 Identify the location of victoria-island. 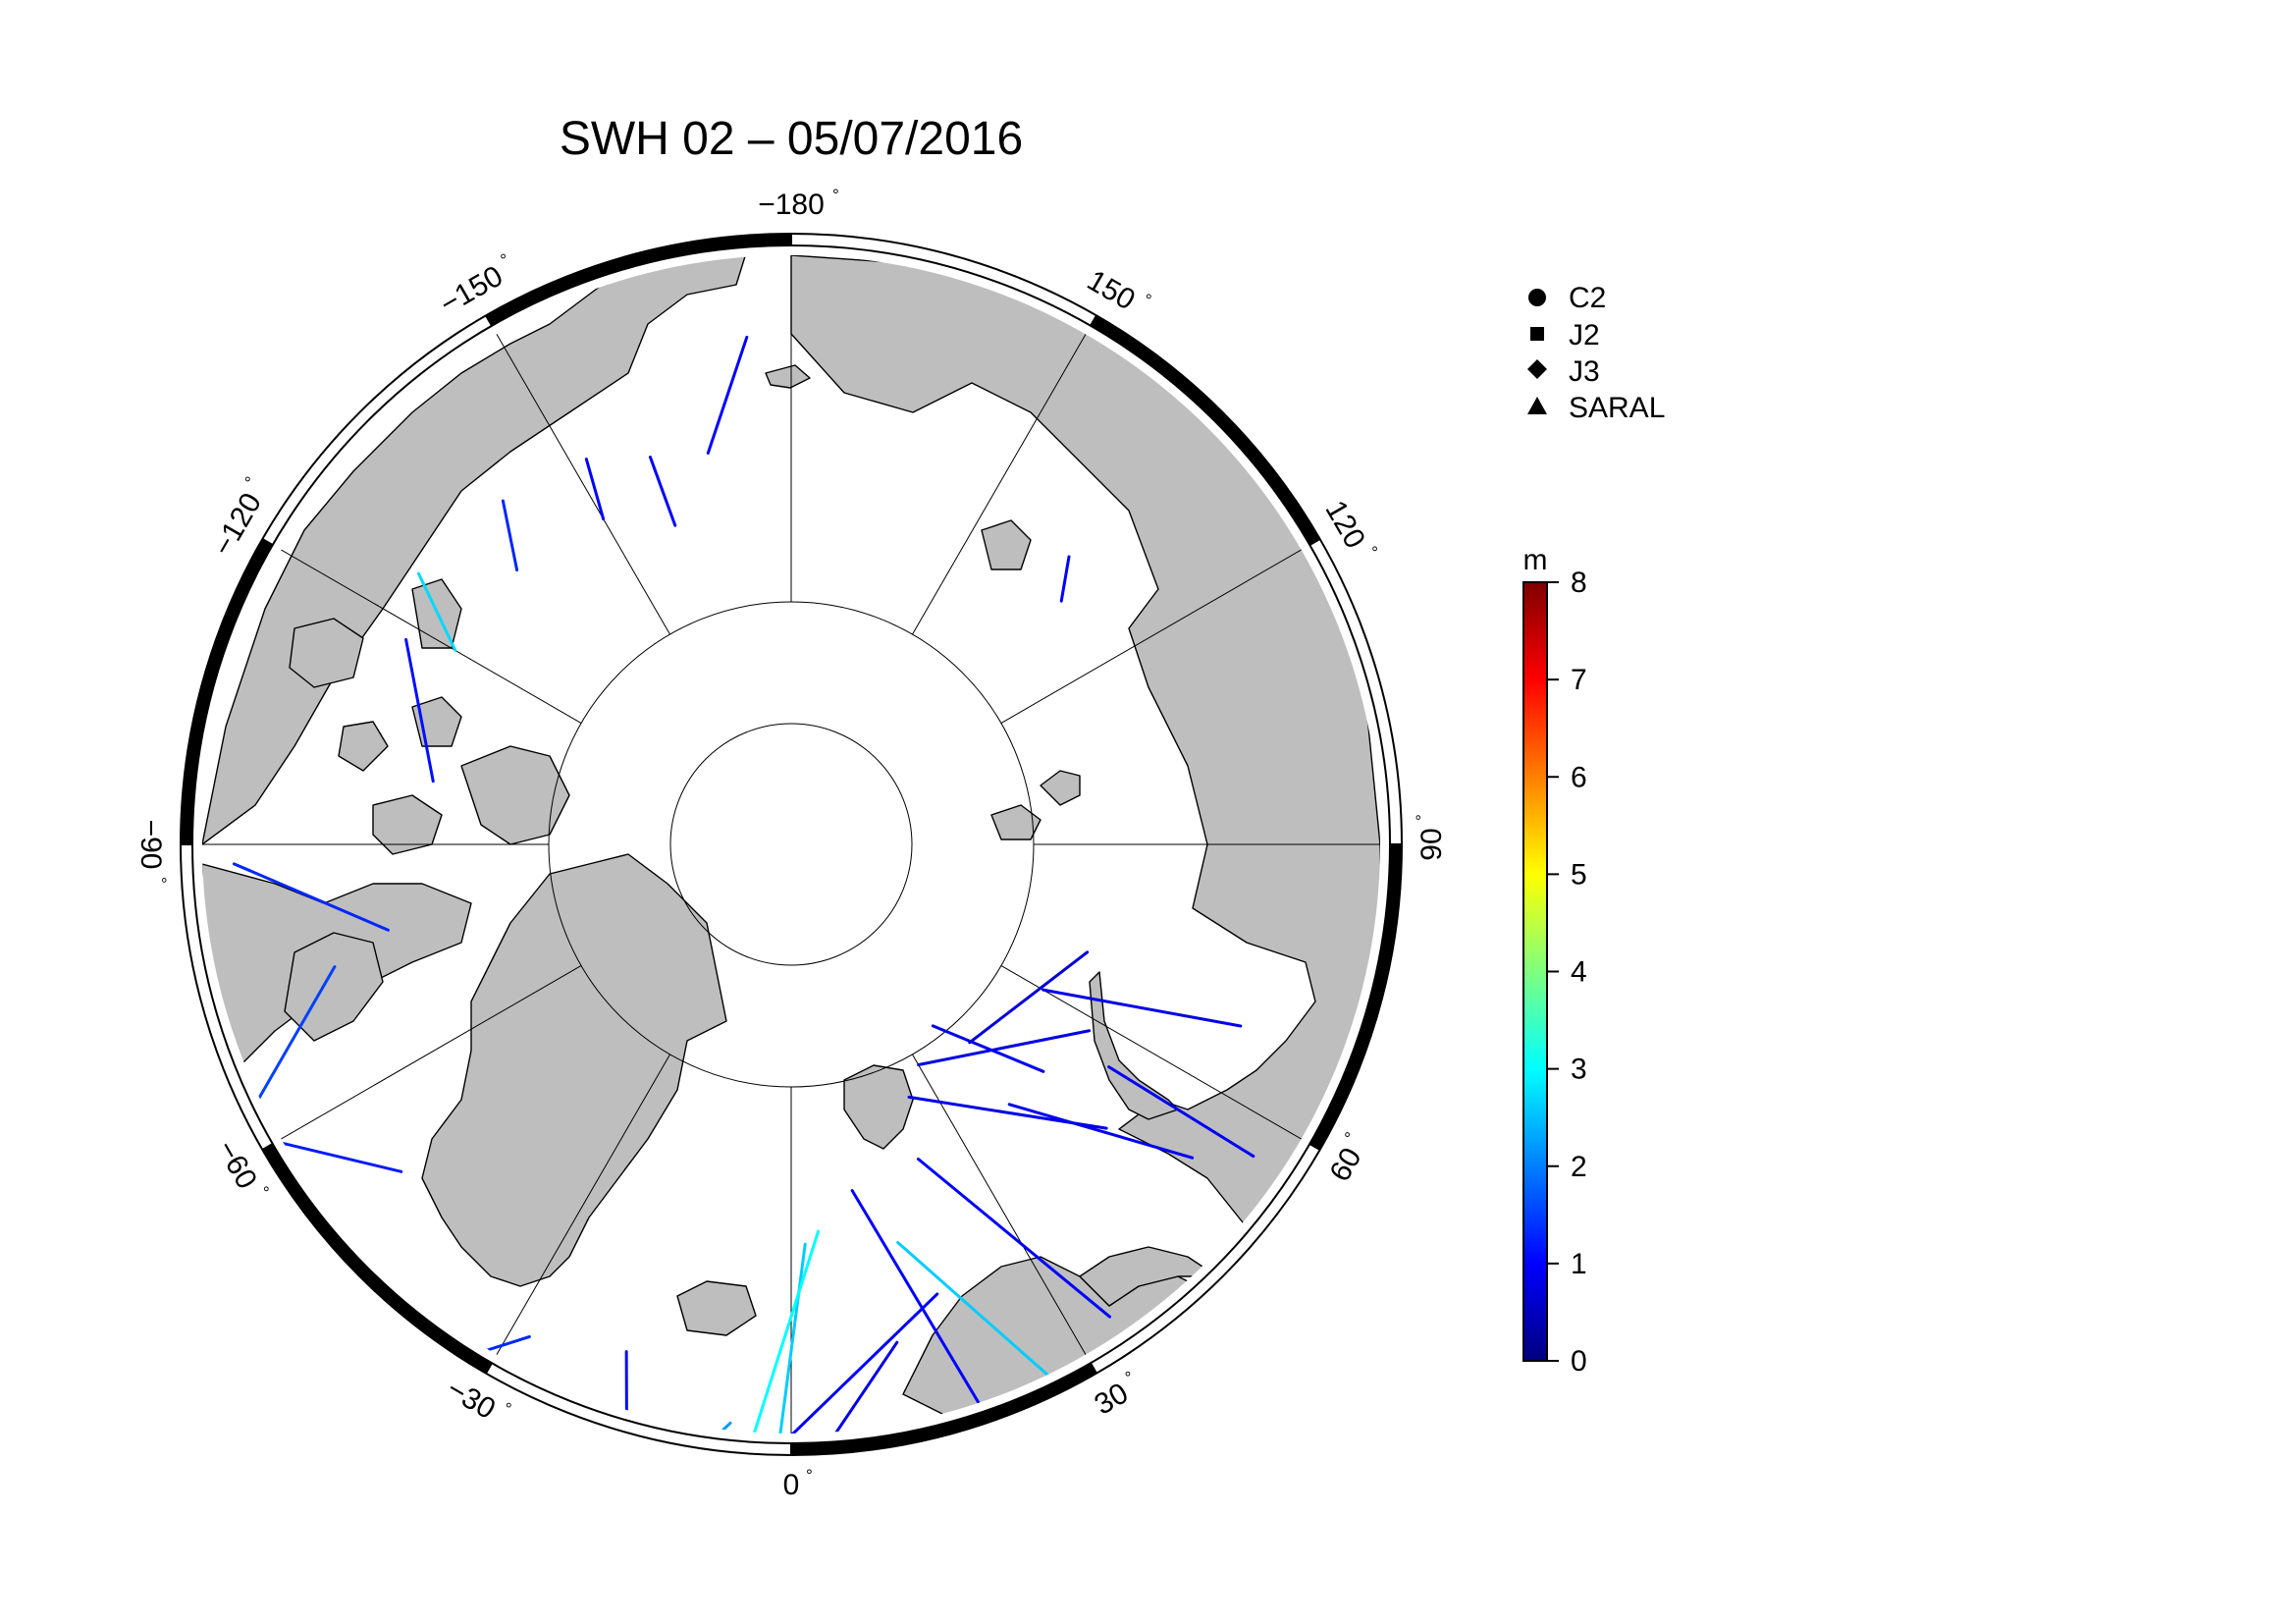
(326, 653).